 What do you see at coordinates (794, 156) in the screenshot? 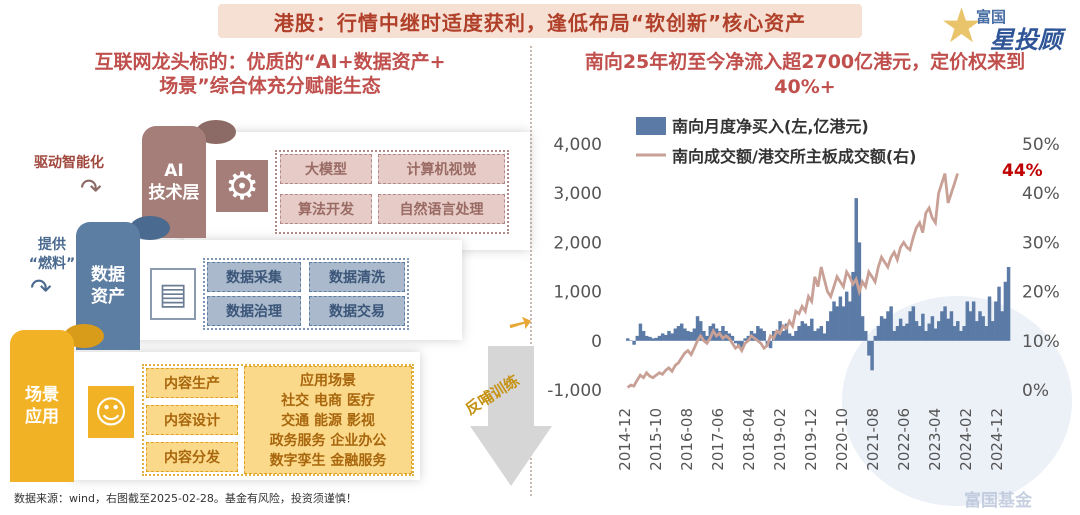
I see `legend-label: 南向成交额/港交所主板成交额(右)` at bounding box center [794, 156].